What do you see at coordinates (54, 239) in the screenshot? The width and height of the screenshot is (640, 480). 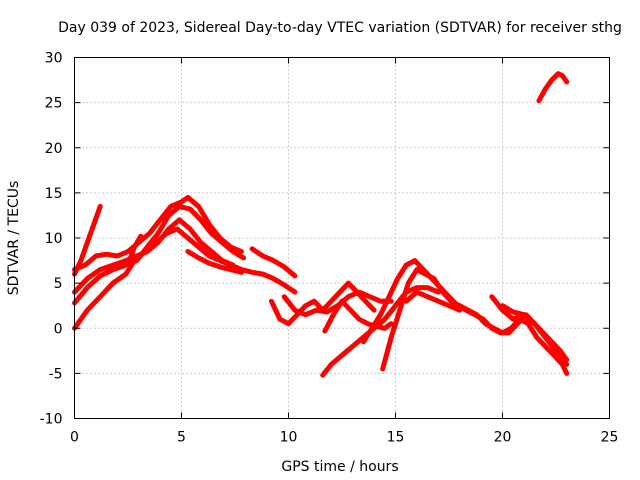 I see `y-tick-label: 10` at bounding box center [54, 239].